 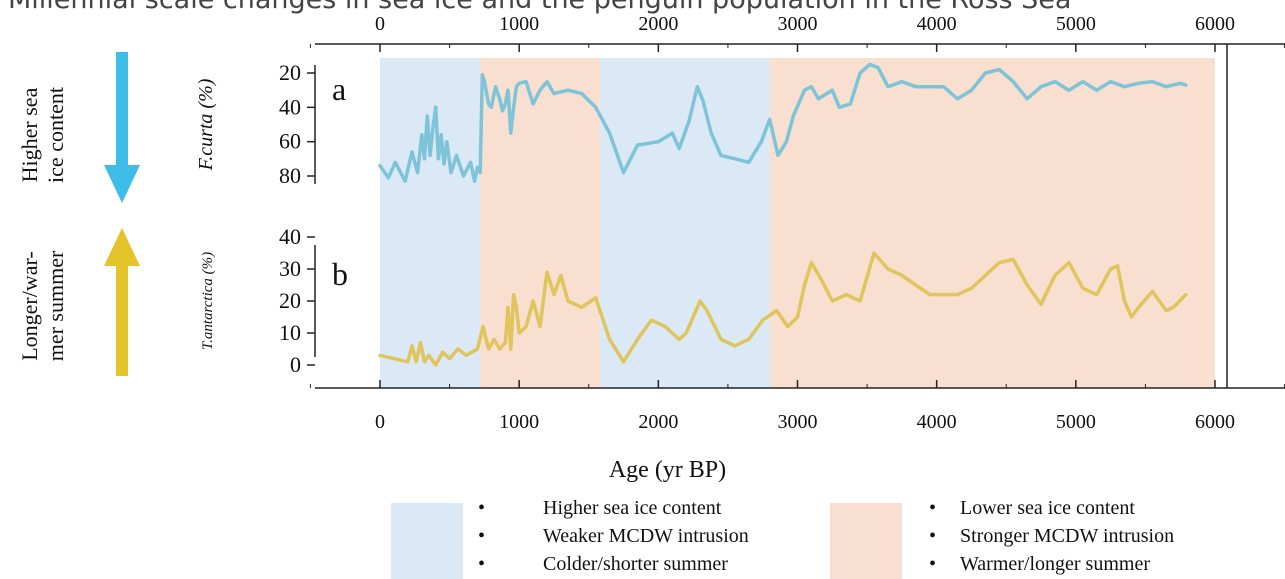 What do you see at coordinates (290, 268) in the screenshot?
I see `y-tick-label-b: 30` at bounding box center [290, 268].